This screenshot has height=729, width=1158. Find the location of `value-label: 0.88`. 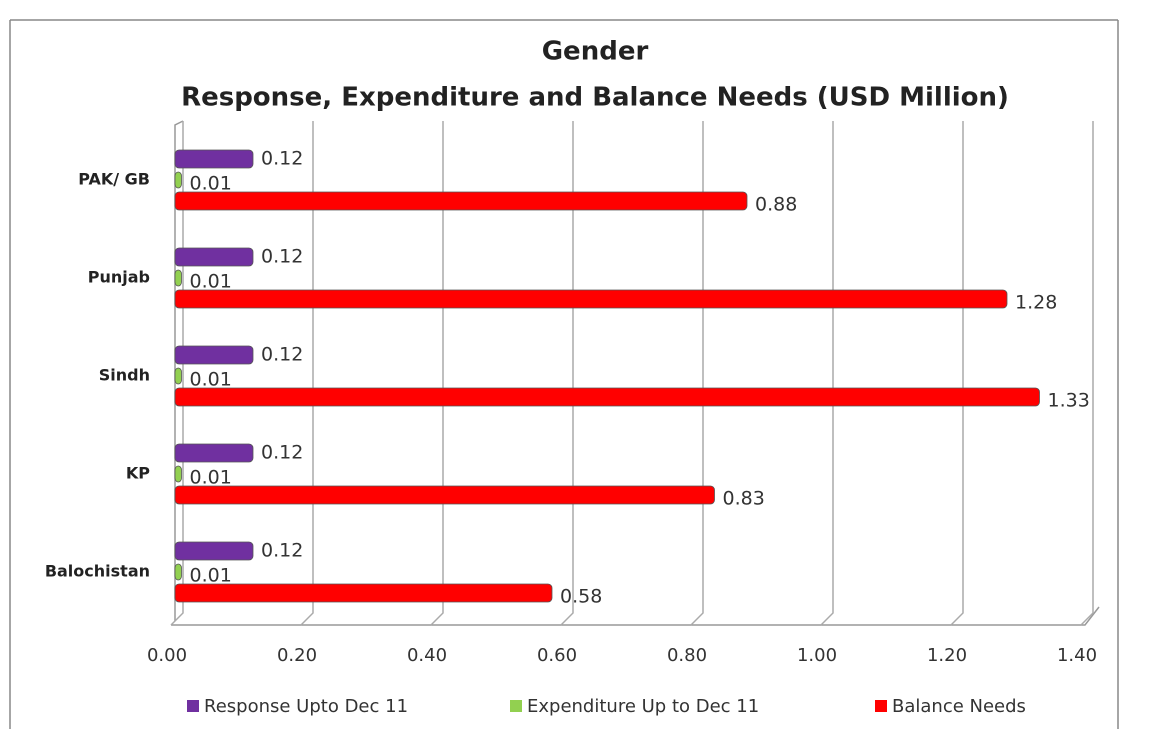

value-label: 0.88 is located at coordinates (776, 205).